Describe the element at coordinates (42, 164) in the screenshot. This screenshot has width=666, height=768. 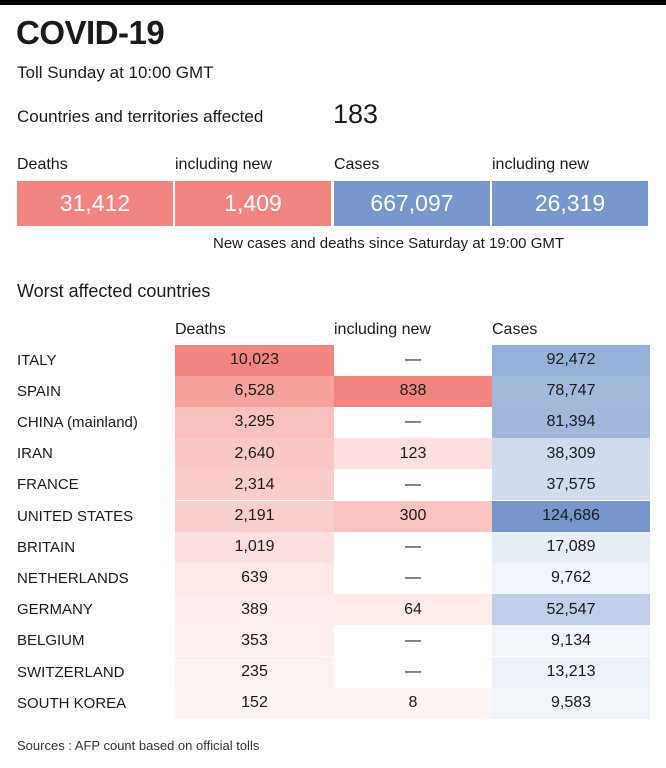
I see `summary-label-deaths: Deaths` at that location.